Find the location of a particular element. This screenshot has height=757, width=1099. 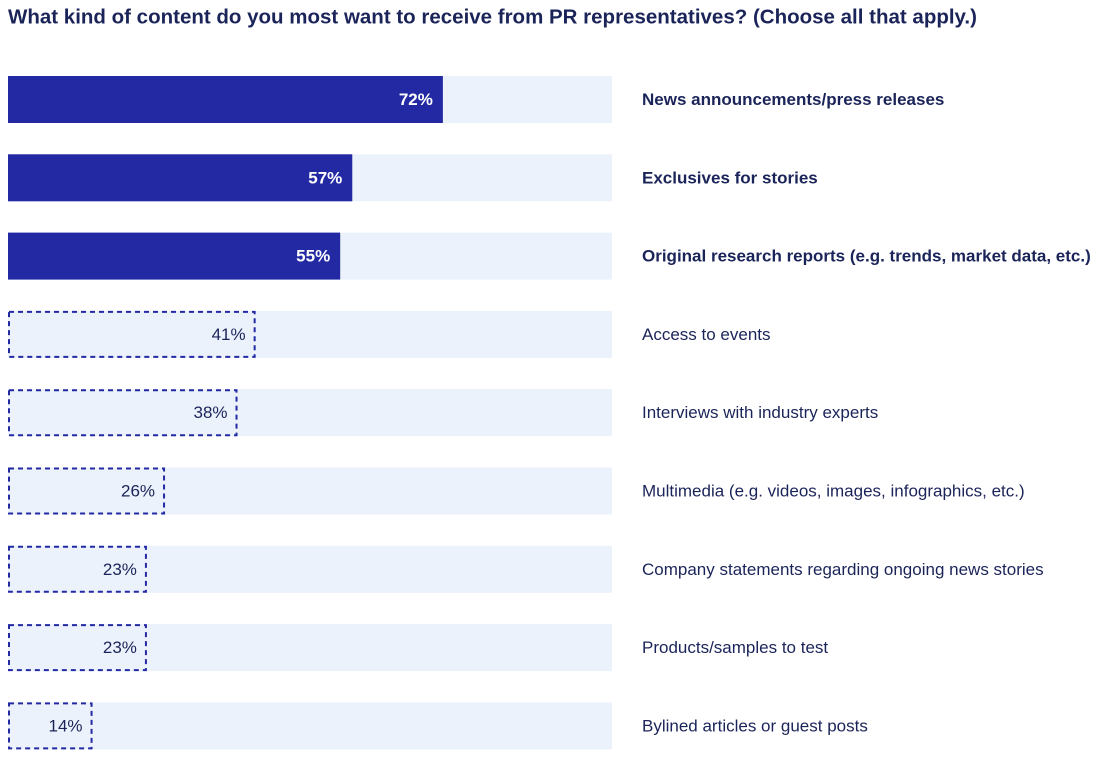

category-label: Exclusives for stories is located at coordinates (730, 177).